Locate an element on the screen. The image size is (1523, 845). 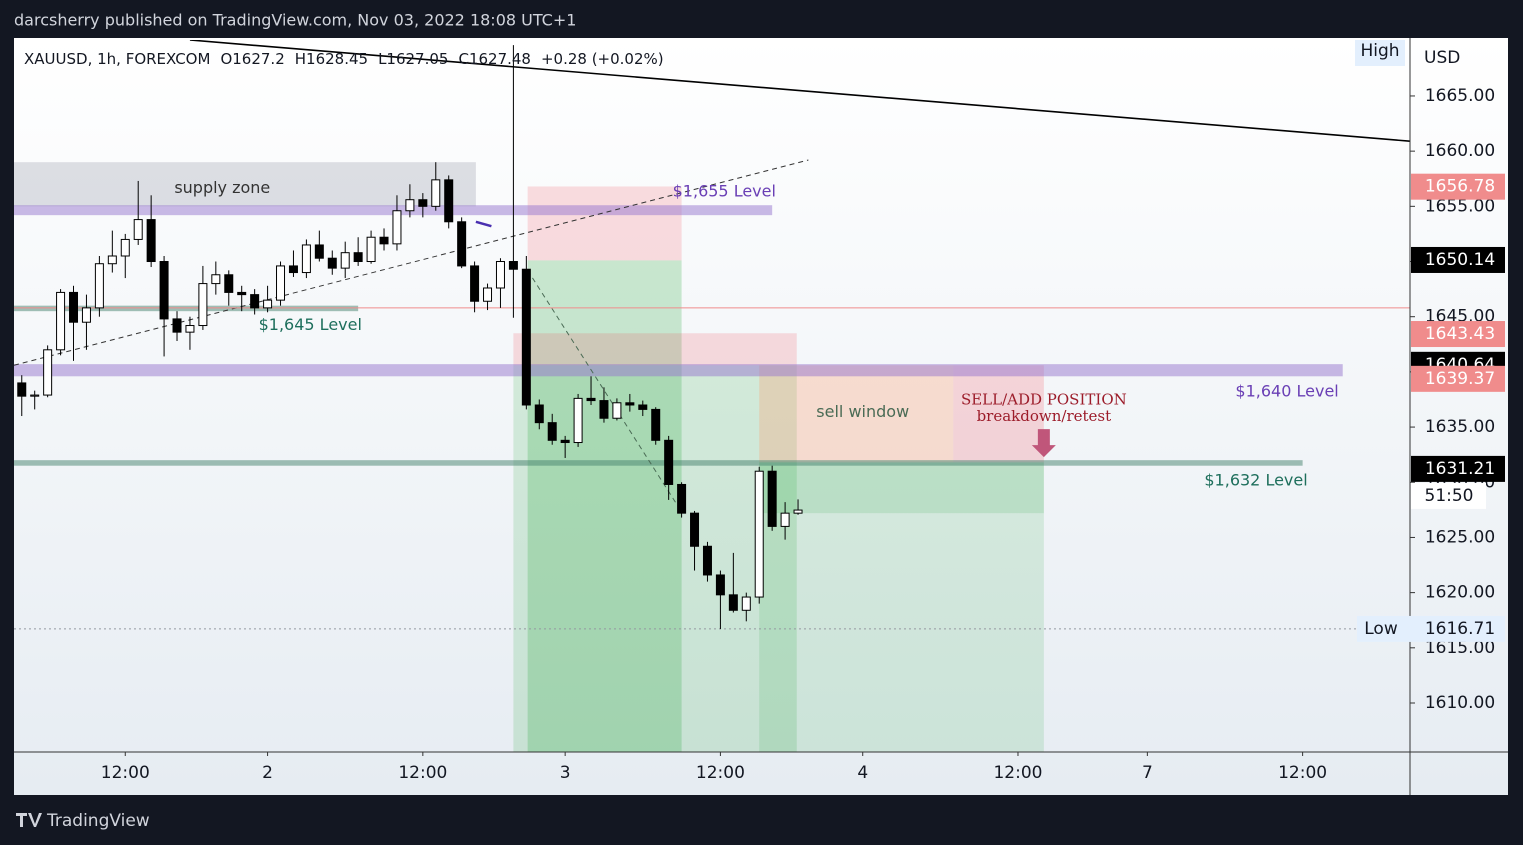
price-label: 1643.43 is located at coordinates (1460, 334).